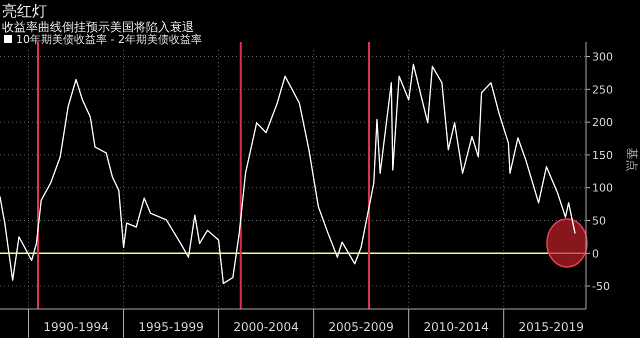 The height and width of the screenshot is (338, 640). I want to click on chart-subtitle: 收益率曲线倒挂预示美国将陷入衰退, so click(98, 27).